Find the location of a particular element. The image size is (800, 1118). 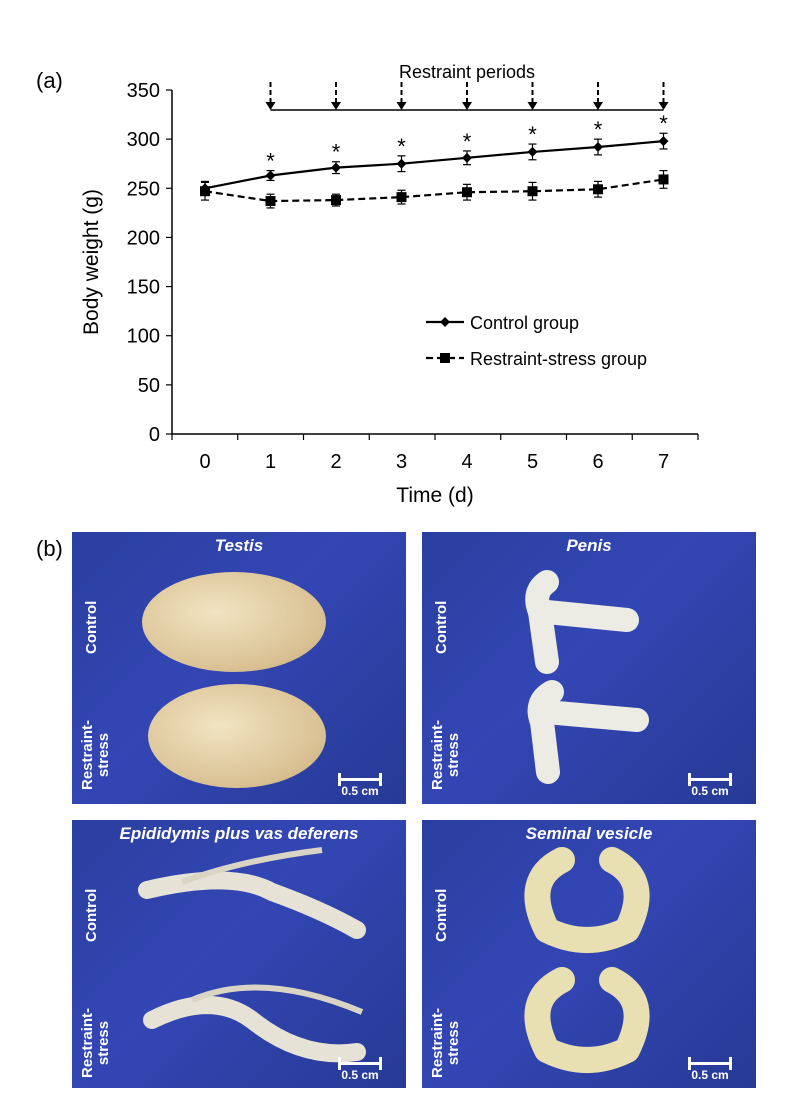

photo-title: Testis is located at coordinates (239, 545).